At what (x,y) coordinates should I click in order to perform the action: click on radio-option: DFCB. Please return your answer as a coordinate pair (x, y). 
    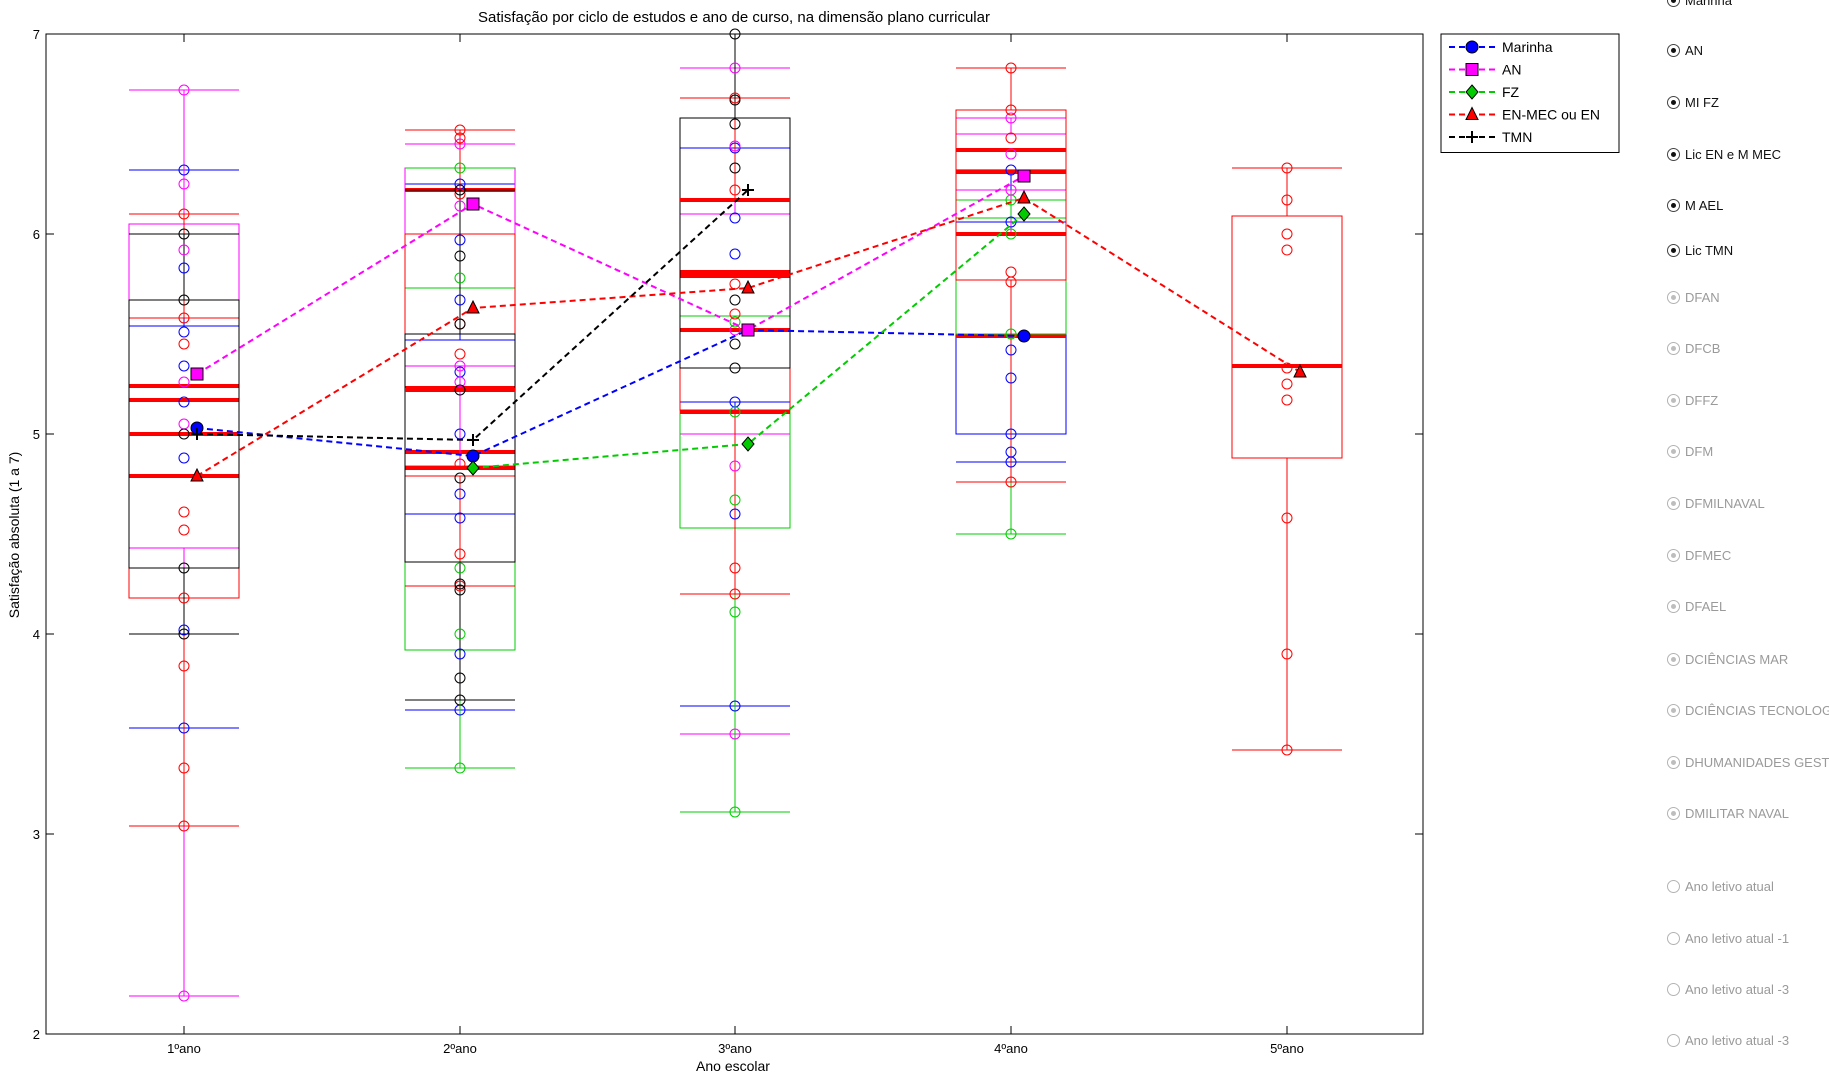
    Looking at the image, I should click on (1693, 348).